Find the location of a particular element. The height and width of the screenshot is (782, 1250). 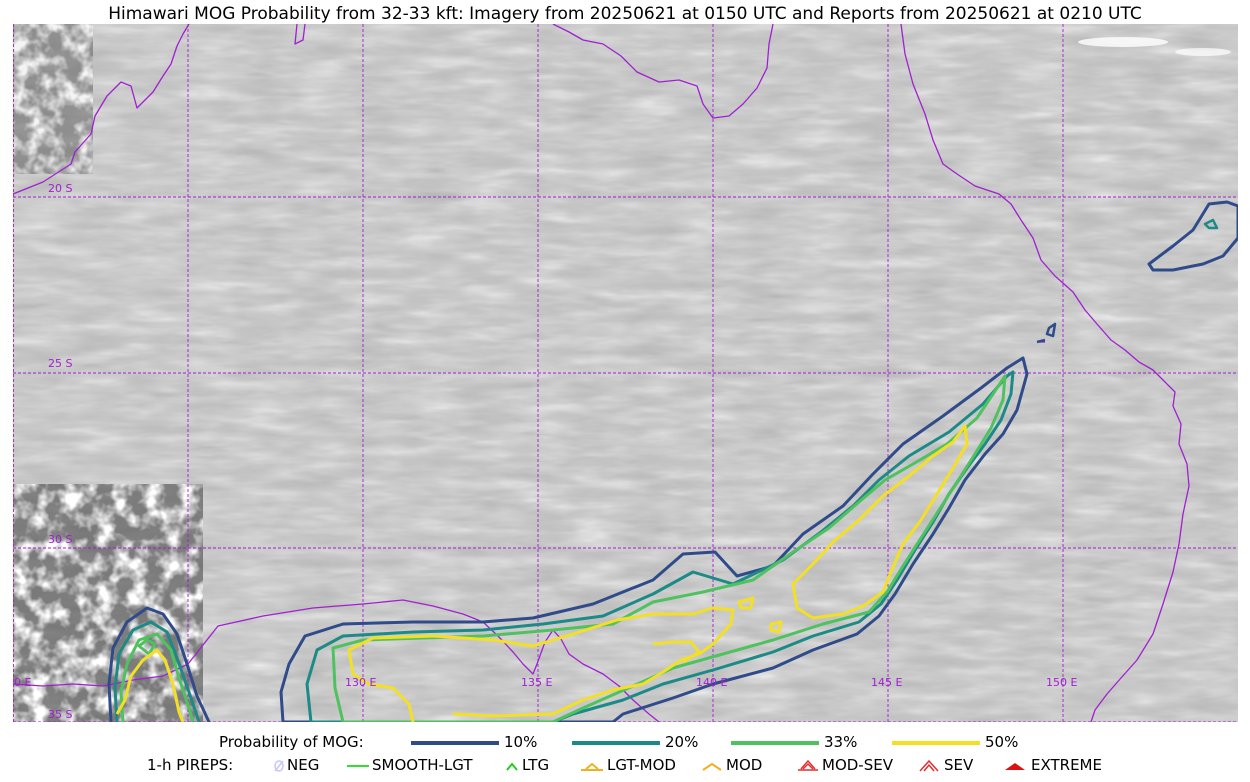

pirep-label-mod-sev: MOD-SEV is located at coordinates (857, 765).